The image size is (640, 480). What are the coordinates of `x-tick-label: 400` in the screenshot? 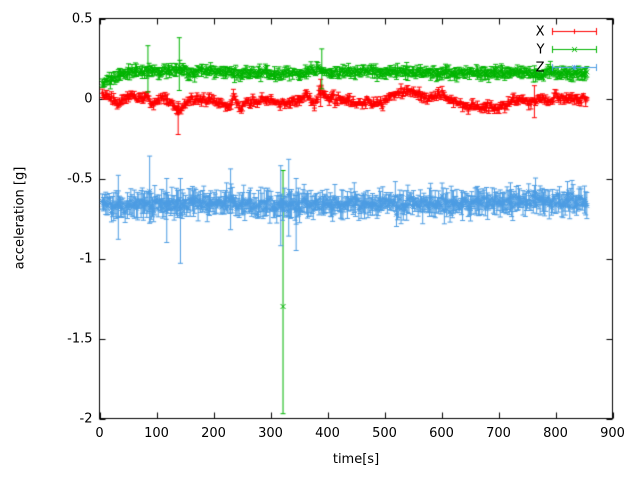 It's located at (327, 433).